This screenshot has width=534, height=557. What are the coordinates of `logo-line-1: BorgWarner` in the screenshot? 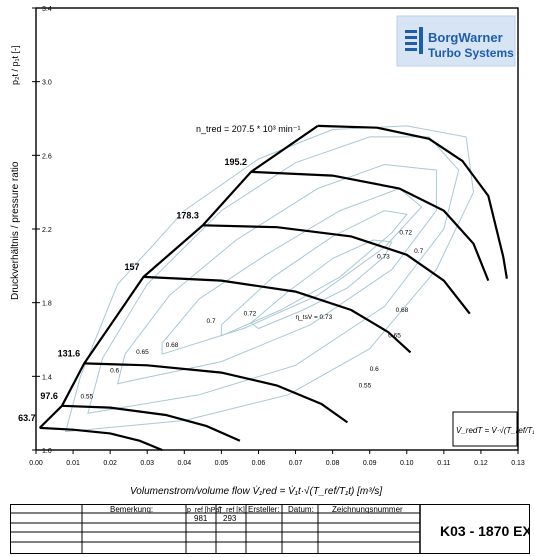 It's located at (465, 37).